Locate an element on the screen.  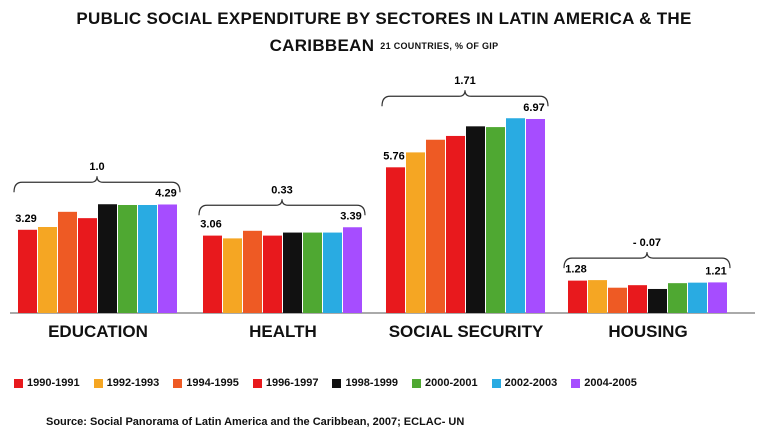
legend-item: 1996-1997 is located at coordinates (285, 383).